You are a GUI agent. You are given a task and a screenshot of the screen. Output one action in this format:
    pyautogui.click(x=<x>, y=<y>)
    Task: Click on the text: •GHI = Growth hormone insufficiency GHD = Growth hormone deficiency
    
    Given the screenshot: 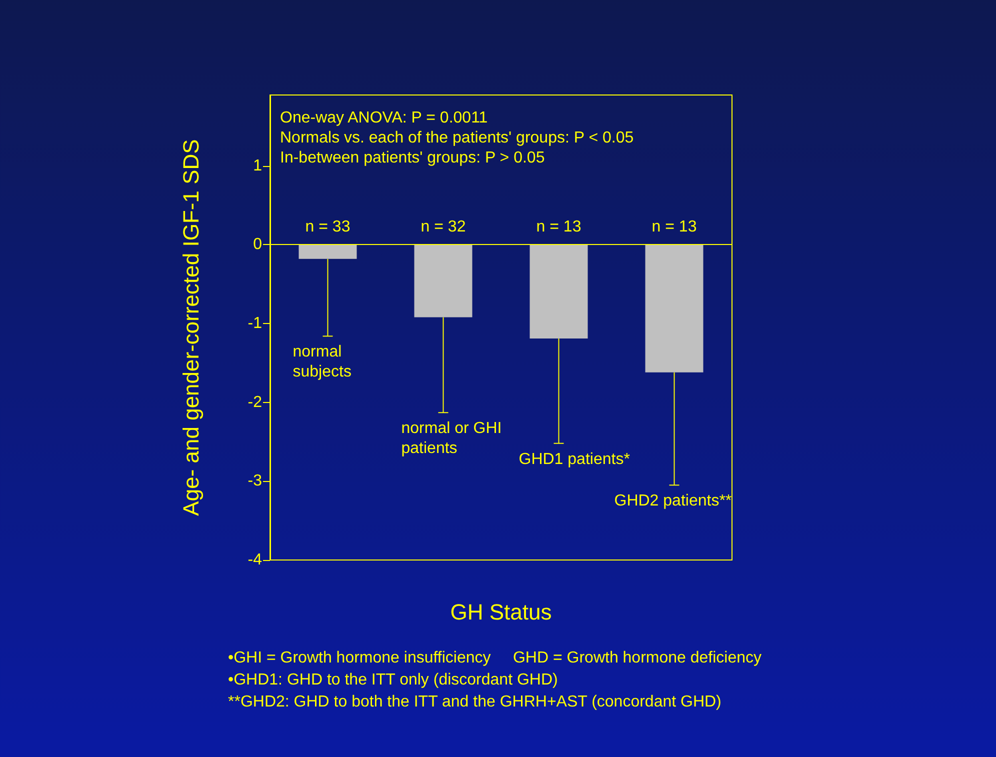 What is the action you would take?
    pyautogui.click(x=495, y=658)
    